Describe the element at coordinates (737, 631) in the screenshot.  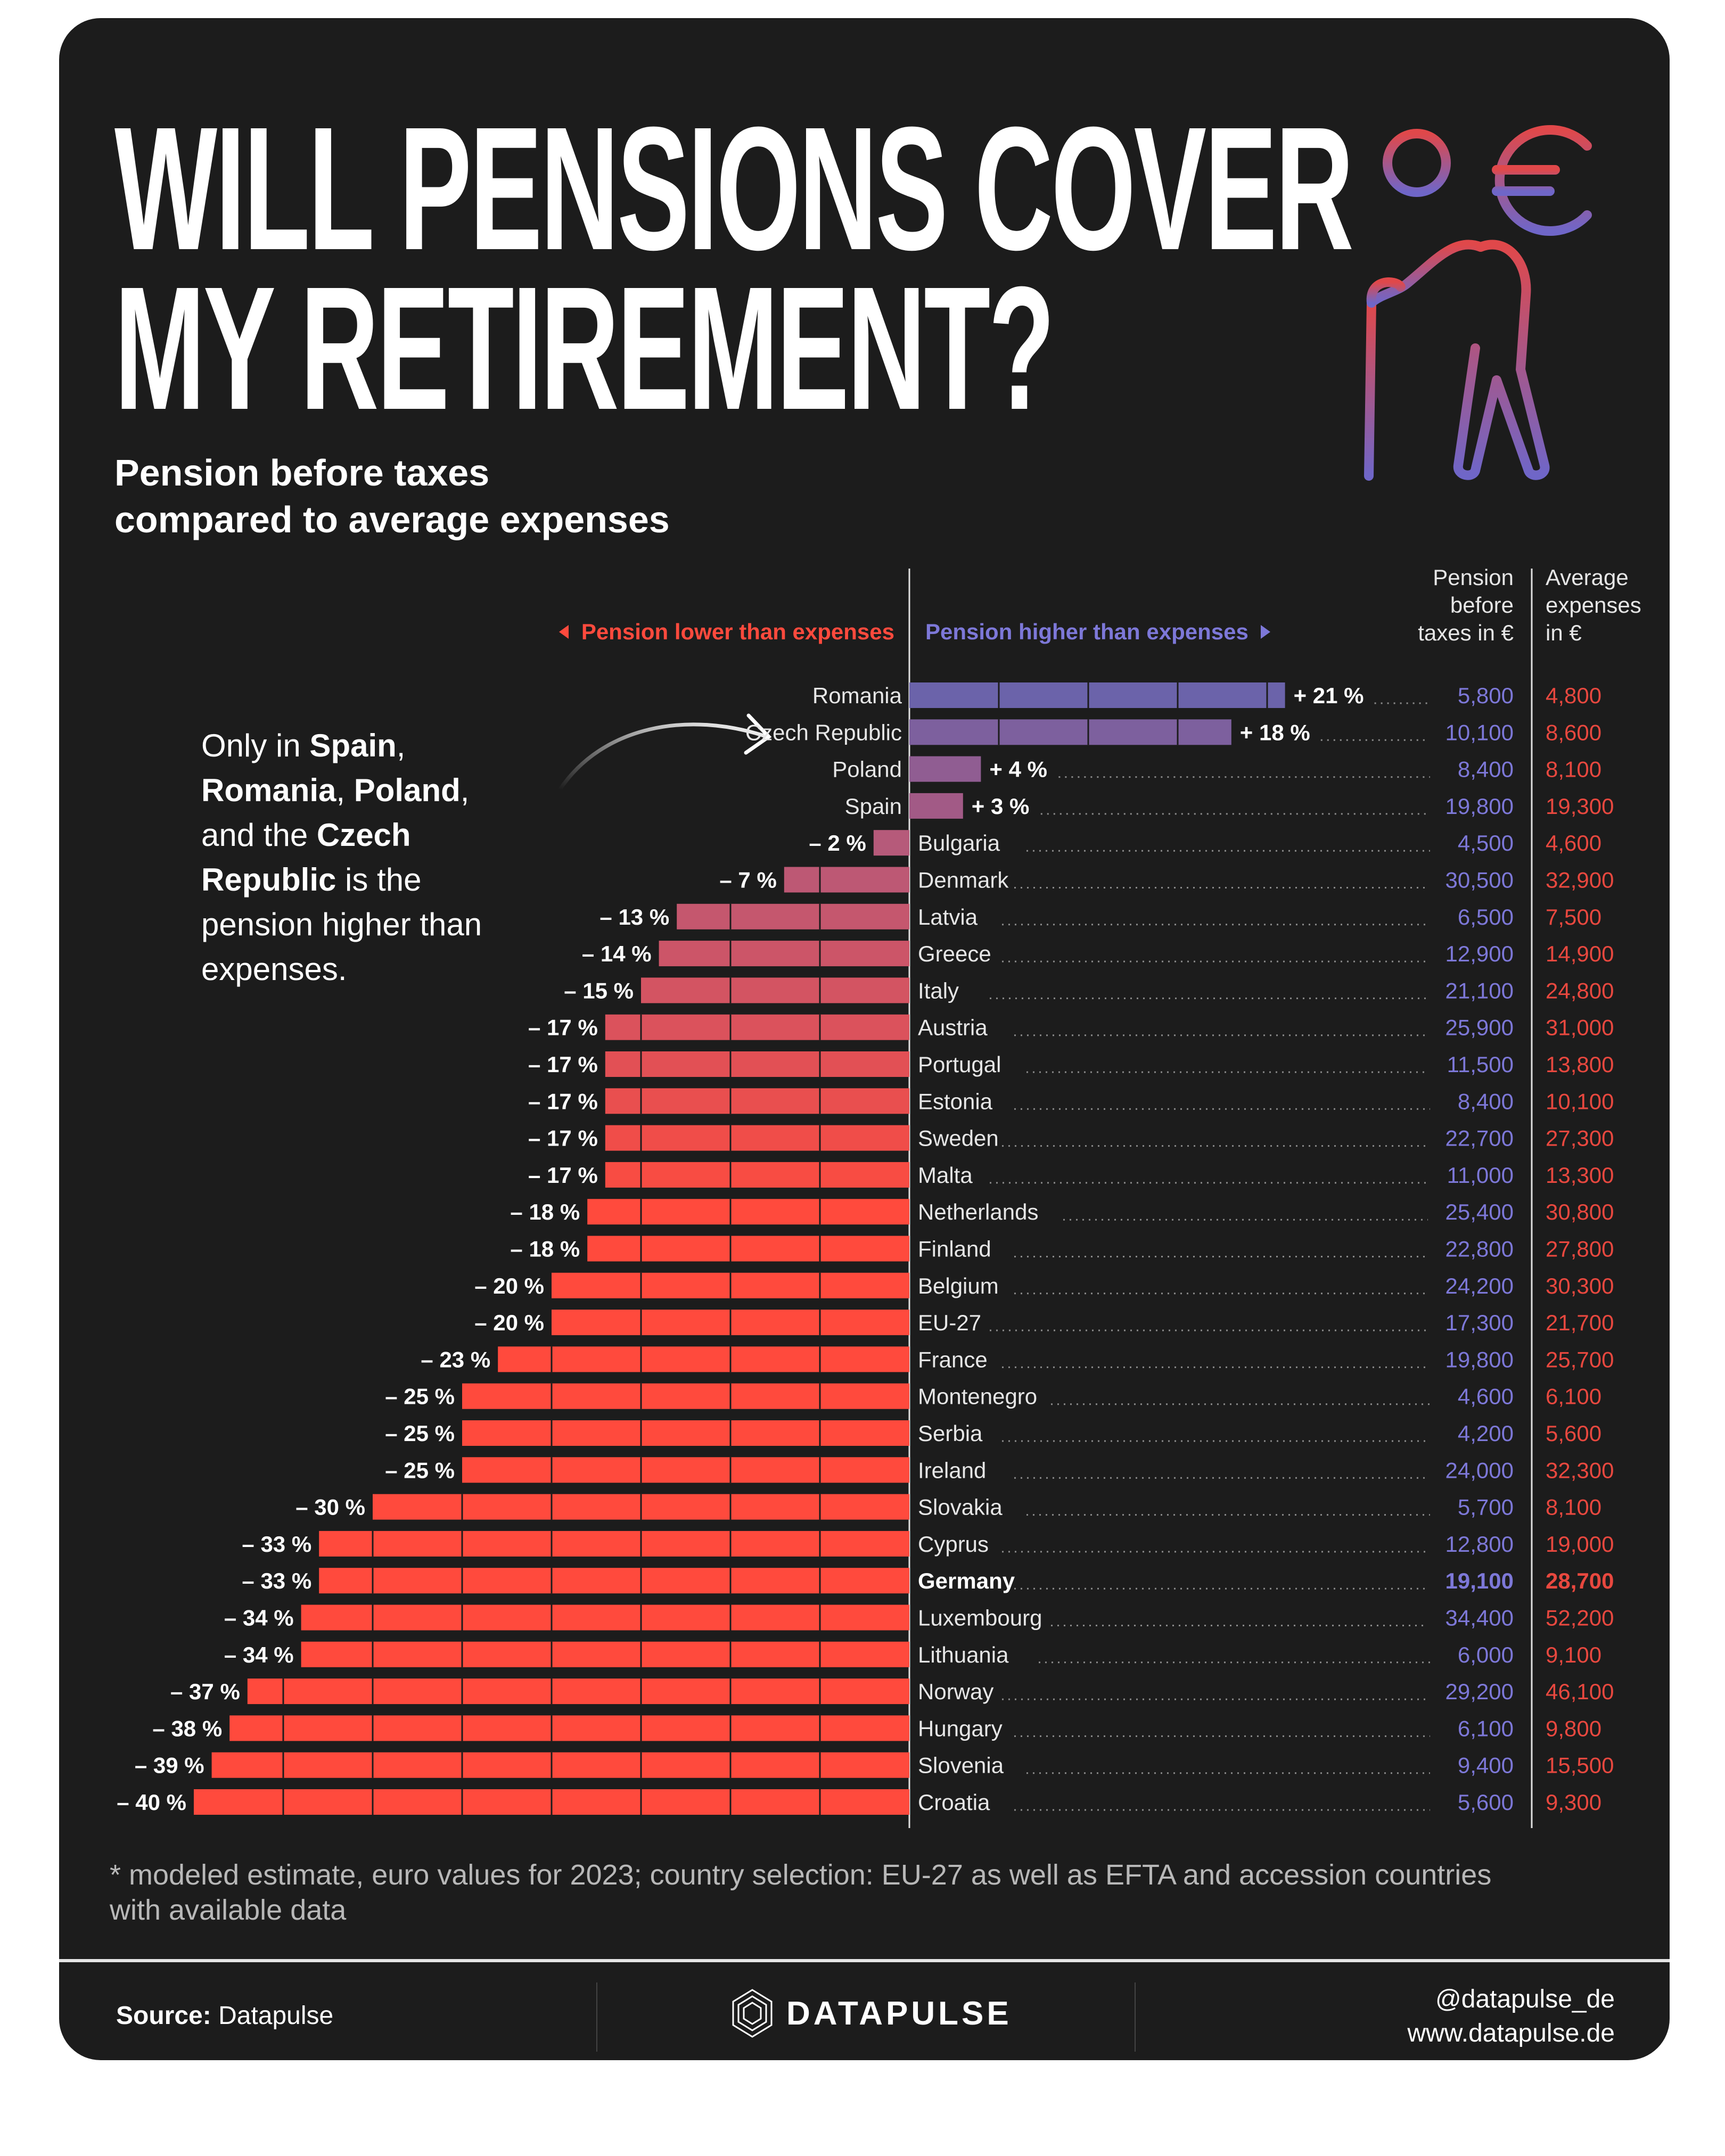
I see `legend-negative: Pension lower than expenses` at that location.